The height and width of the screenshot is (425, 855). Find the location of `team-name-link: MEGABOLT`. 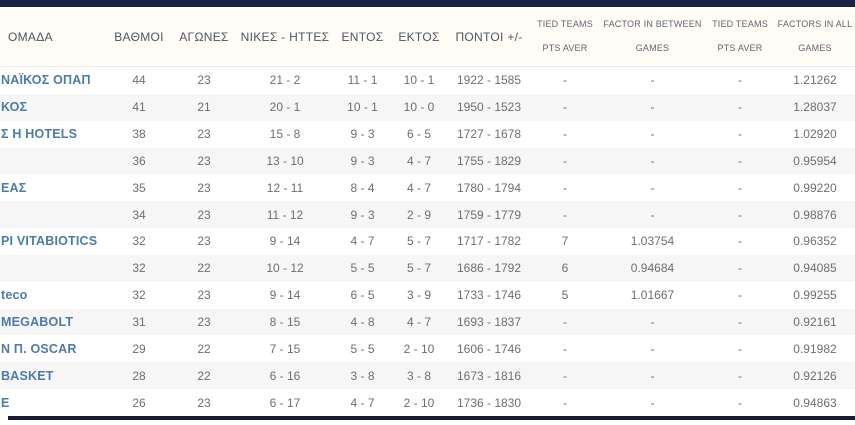

team-name-link: MEGABOLT is located at coordinates (37, 322).